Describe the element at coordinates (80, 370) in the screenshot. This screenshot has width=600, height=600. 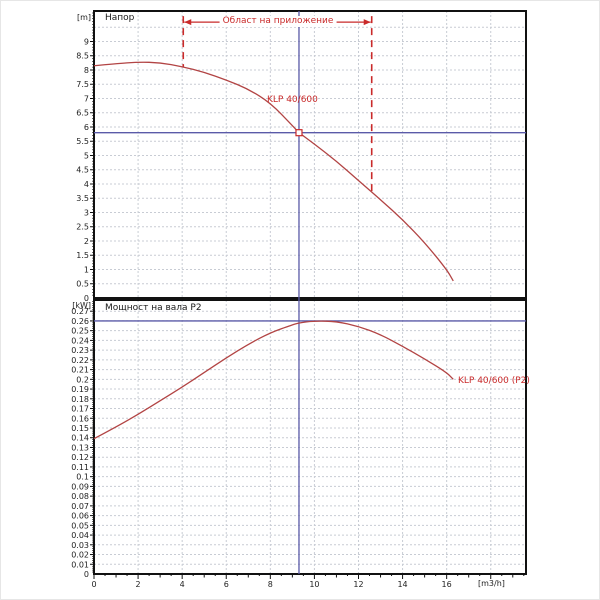
I see `svg-text: 0.21` at that location.